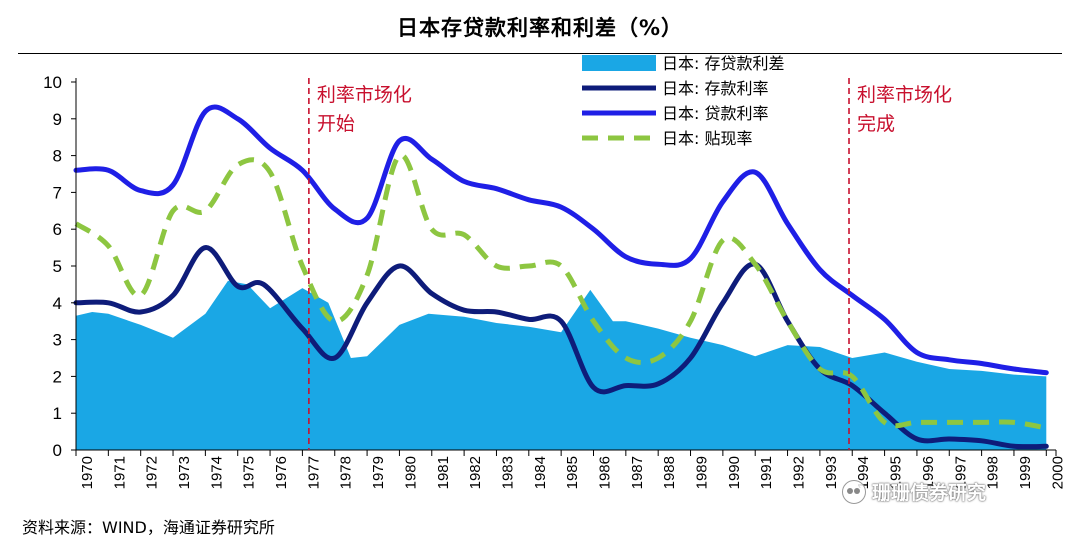  I want to click on legend-swatch-spread, so click(619, 63).